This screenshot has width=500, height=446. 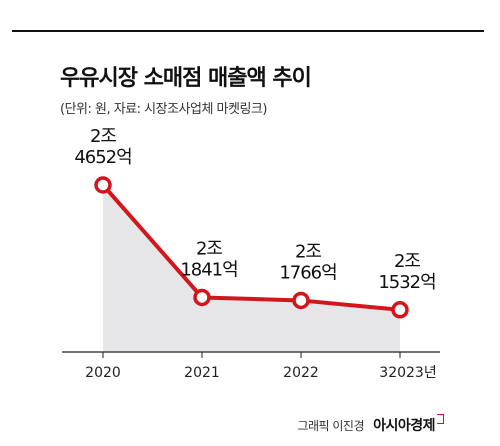 What do you see at coordinates (407, 373) in the screenshot?
I see `x-tick-label: 32023년` at bounding box center [407, 373].